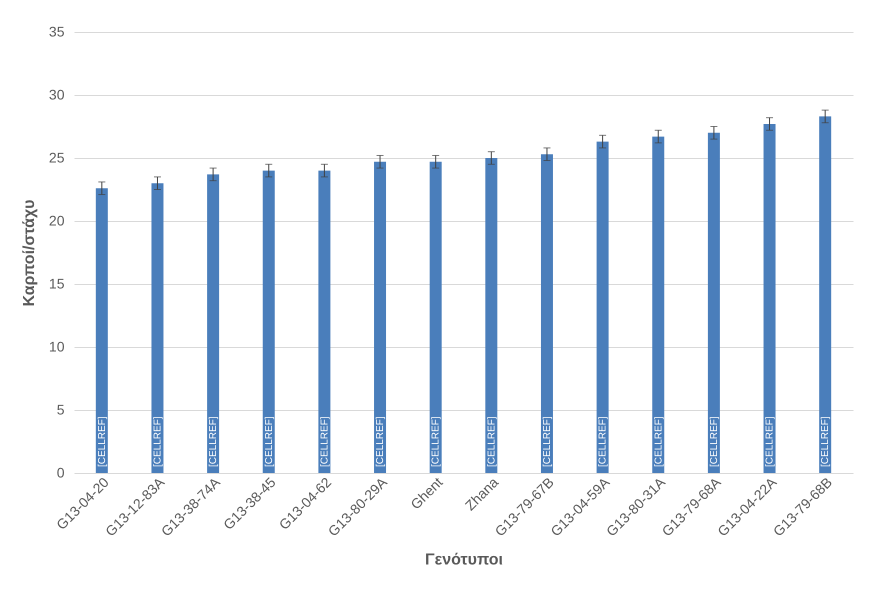 The image size is (893, 597). Describe the element at coordinates (56, 284) in the screenshot. I see `y-tick-label: 15` at that location.